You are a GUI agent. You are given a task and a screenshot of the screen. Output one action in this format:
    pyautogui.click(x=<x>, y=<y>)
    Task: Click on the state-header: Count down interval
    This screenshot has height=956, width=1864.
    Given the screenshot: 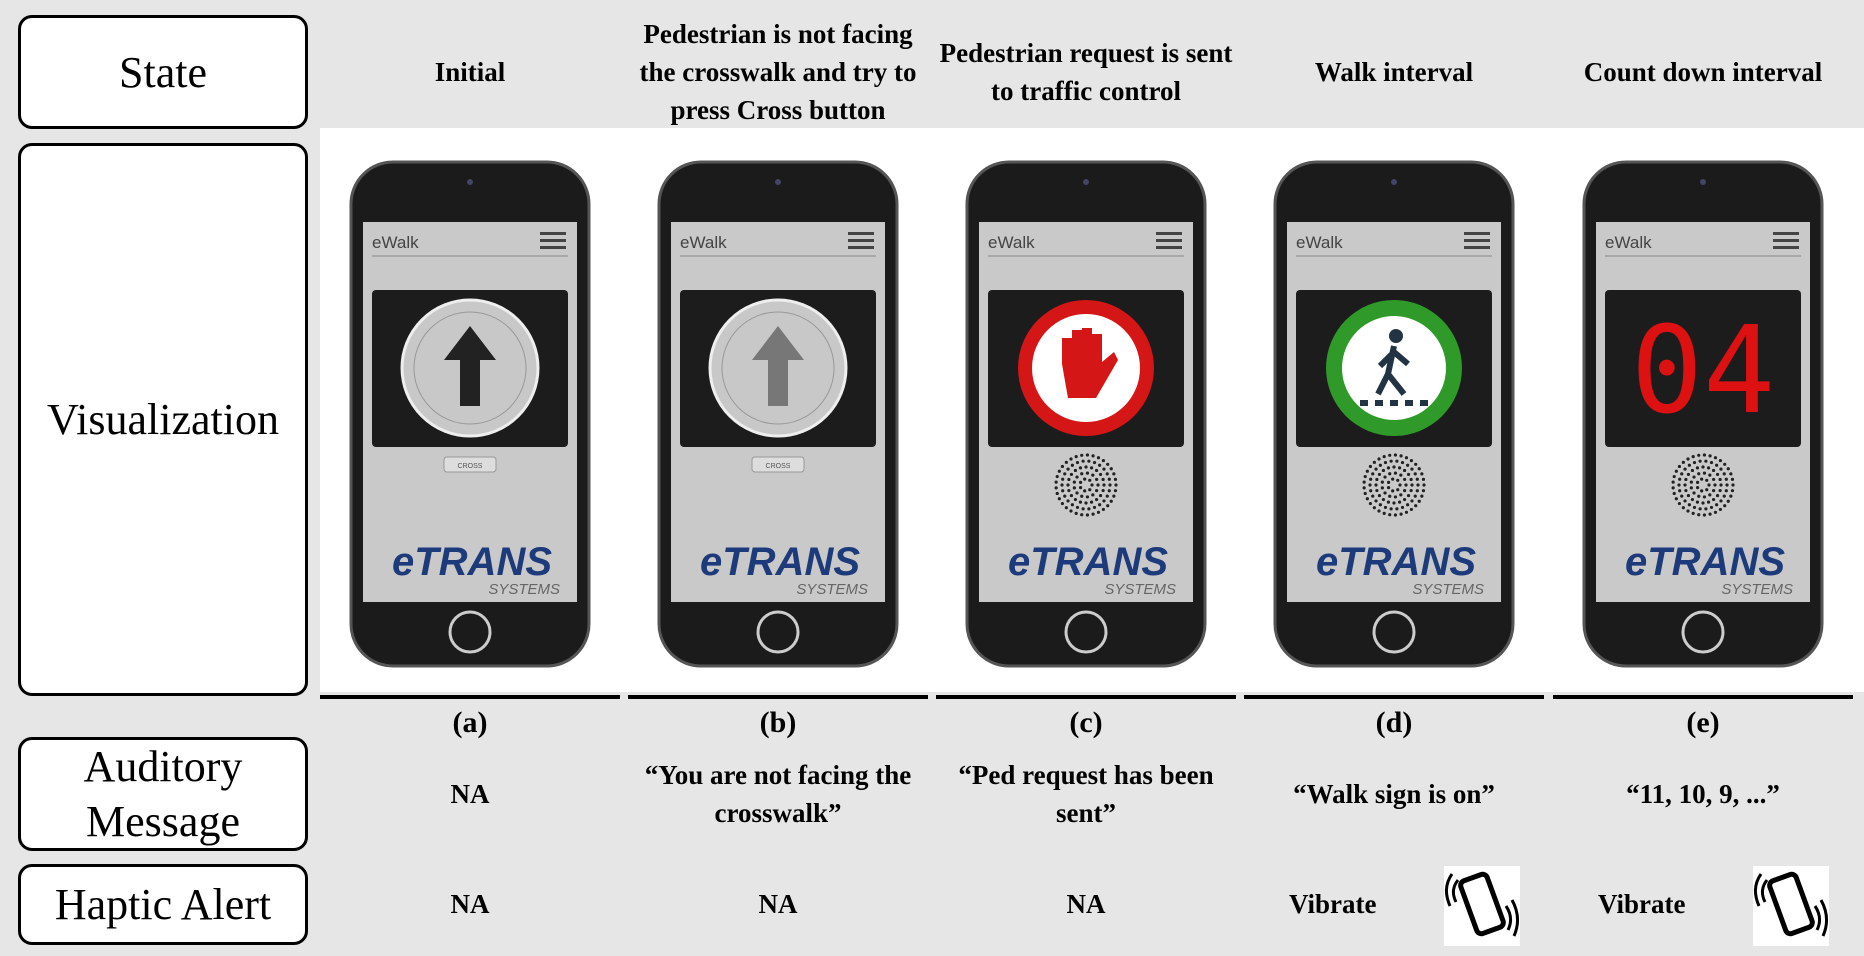 What is the action you would take?
    pyautogui.click(x=1703, y=72)
    